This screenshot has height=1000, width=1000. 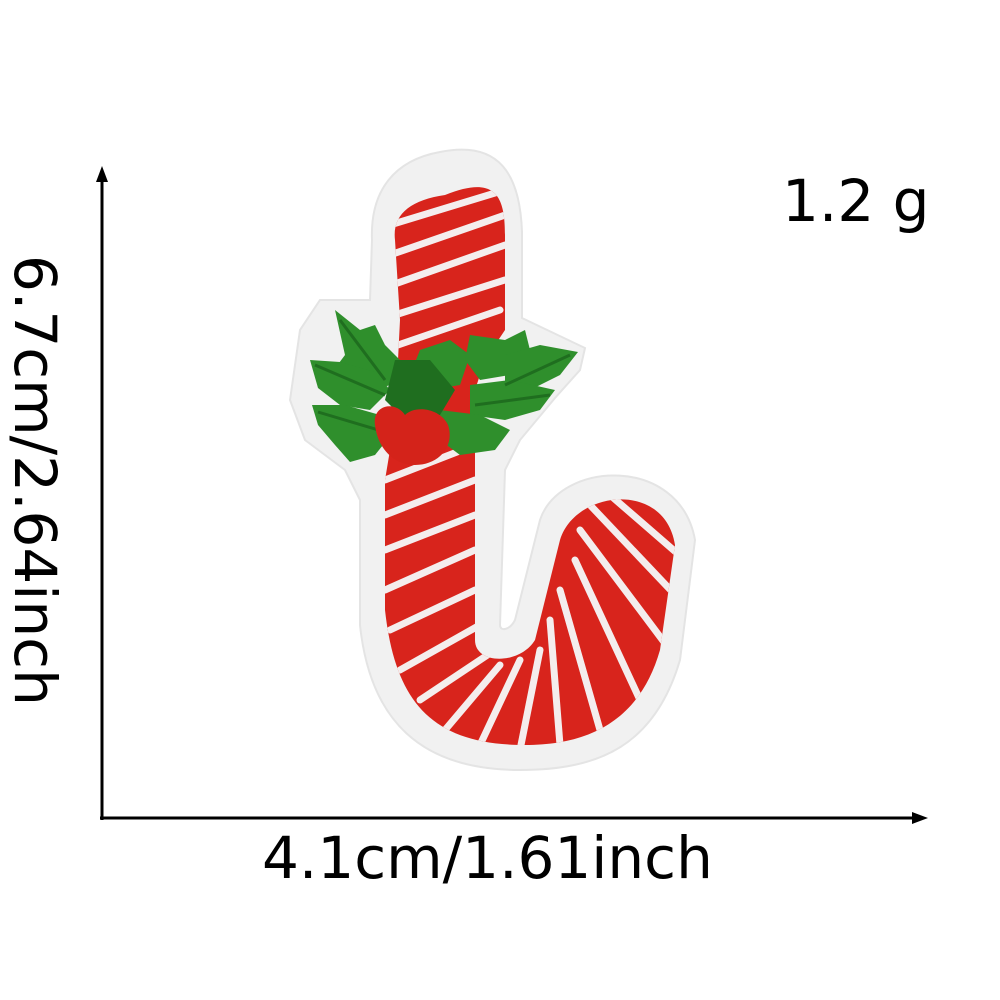 I want to click on horizontal-axis-arrow, so click(x=920, y=818).